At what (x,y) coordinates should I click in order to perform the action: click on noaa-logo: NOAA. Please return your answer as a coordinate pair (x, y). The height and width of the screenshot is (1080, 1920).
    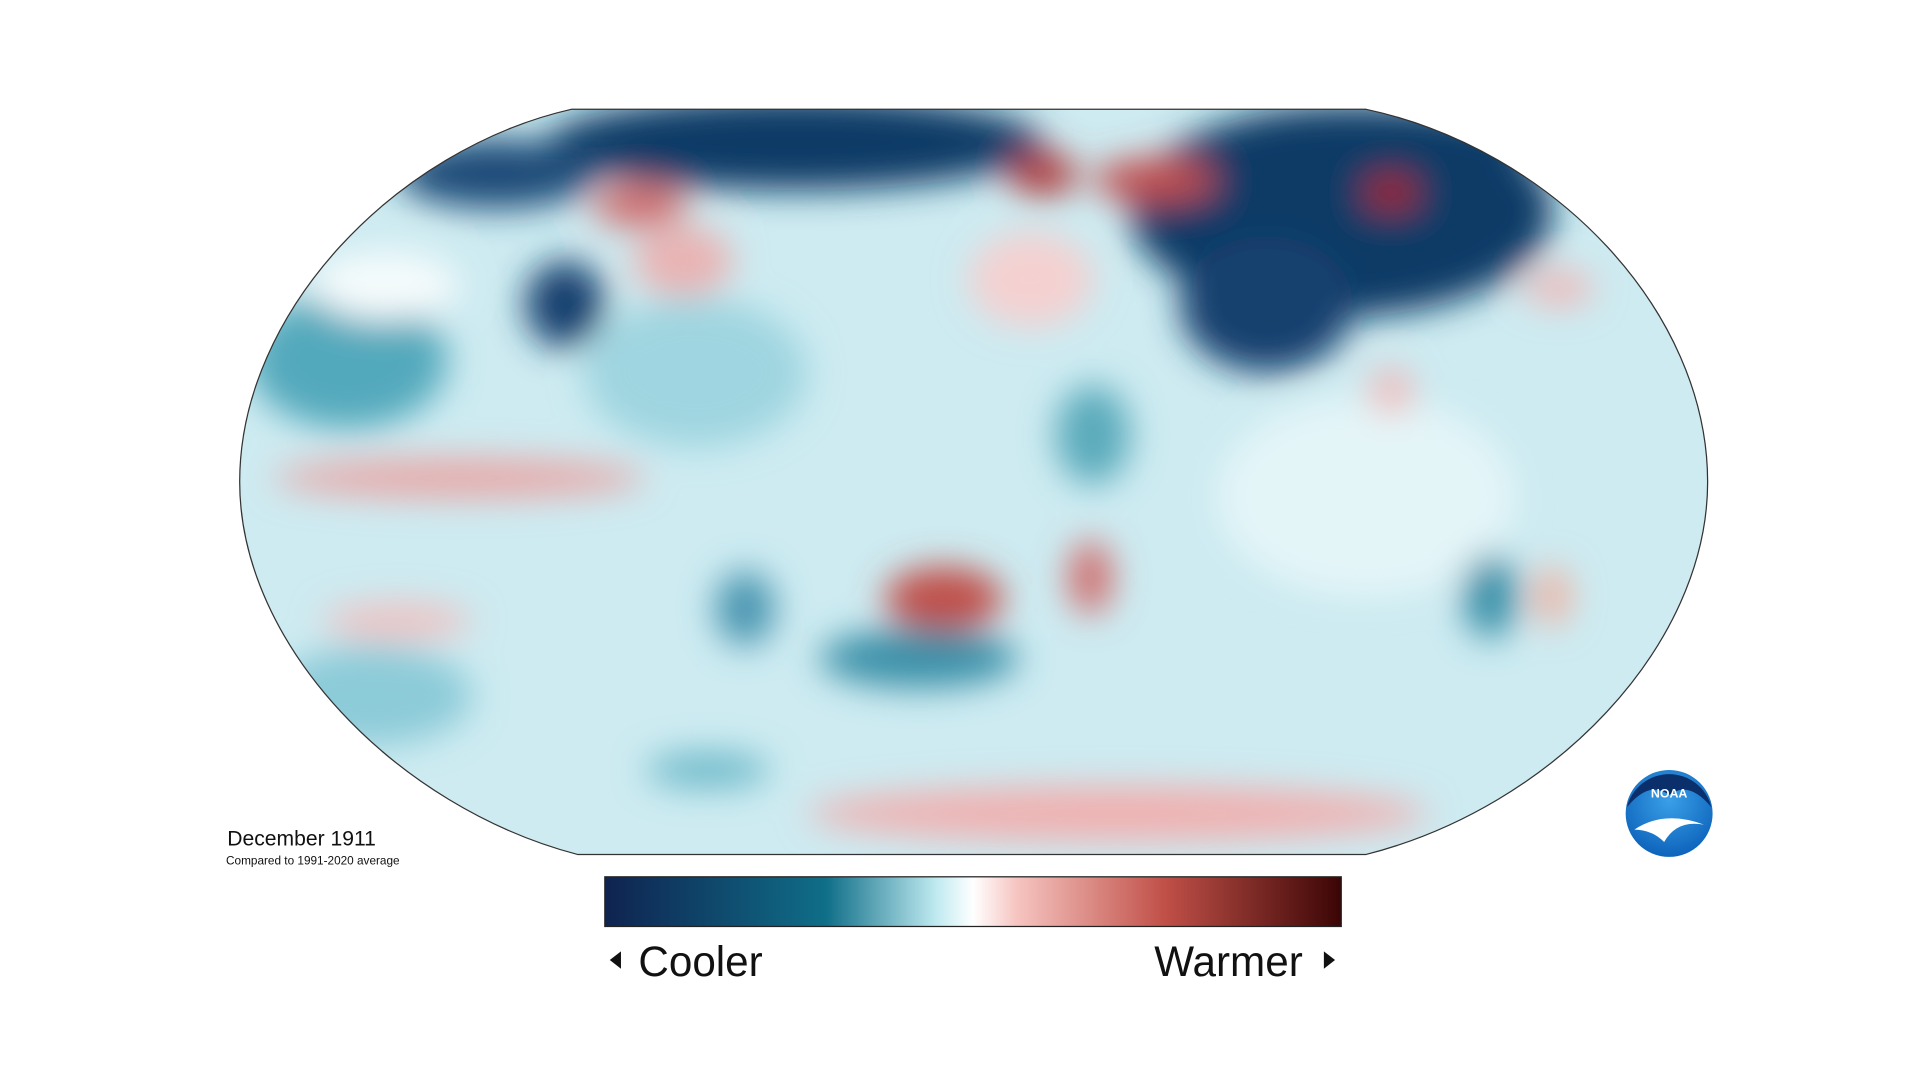
    Looking at the image, I should click on (1669, 813).